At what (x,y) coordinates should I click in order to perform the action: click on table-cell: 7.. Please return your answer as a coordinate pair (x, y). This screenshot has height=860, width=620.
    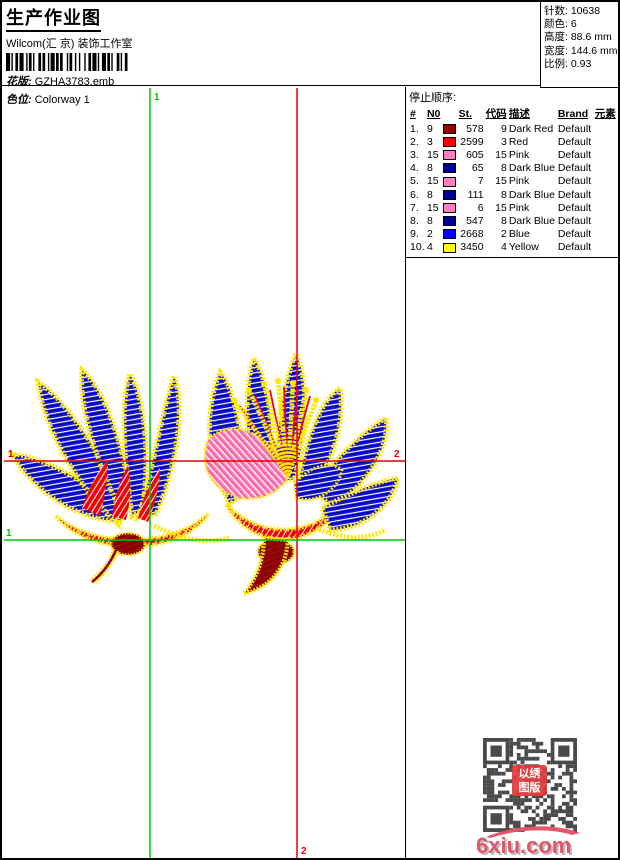
    Looking at the image, I should click on (414, 207).